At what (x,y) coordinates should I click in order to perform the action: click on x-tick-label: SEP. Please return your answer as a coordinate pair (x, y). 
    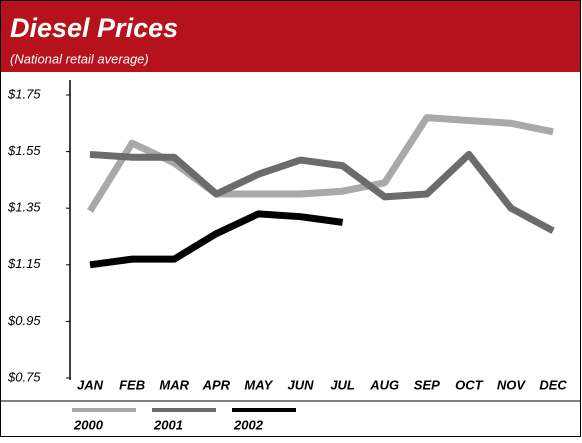
    Looking at the image, I should click on (427, 384).